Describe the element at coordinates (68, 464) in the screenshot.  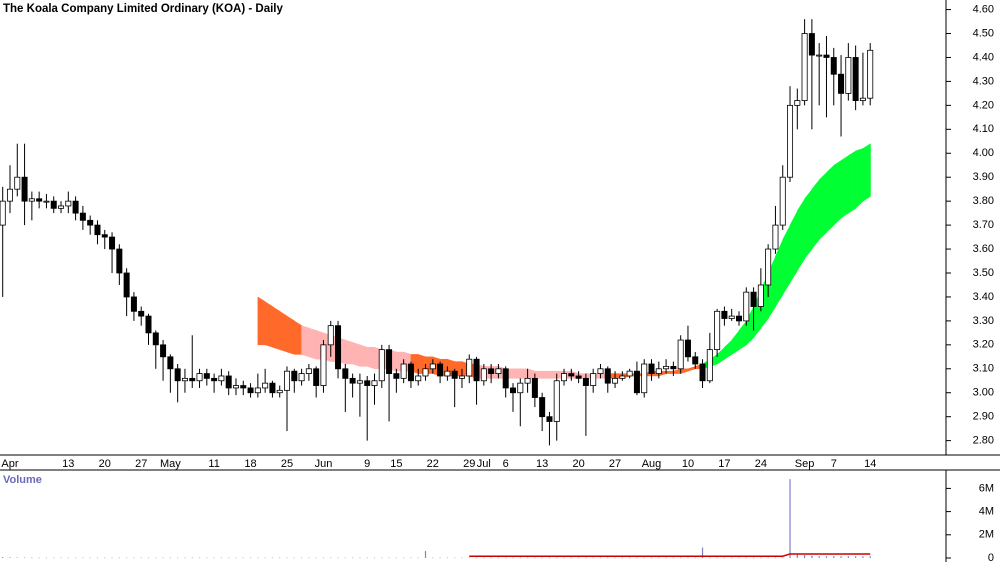
I see `x-tick-label: 13` at that location.